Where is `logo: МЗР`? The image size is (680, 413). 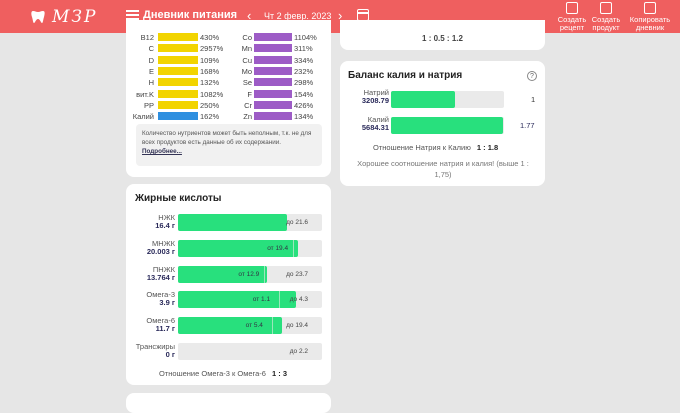 logo: МЗР is located at coordinates (63, 17).